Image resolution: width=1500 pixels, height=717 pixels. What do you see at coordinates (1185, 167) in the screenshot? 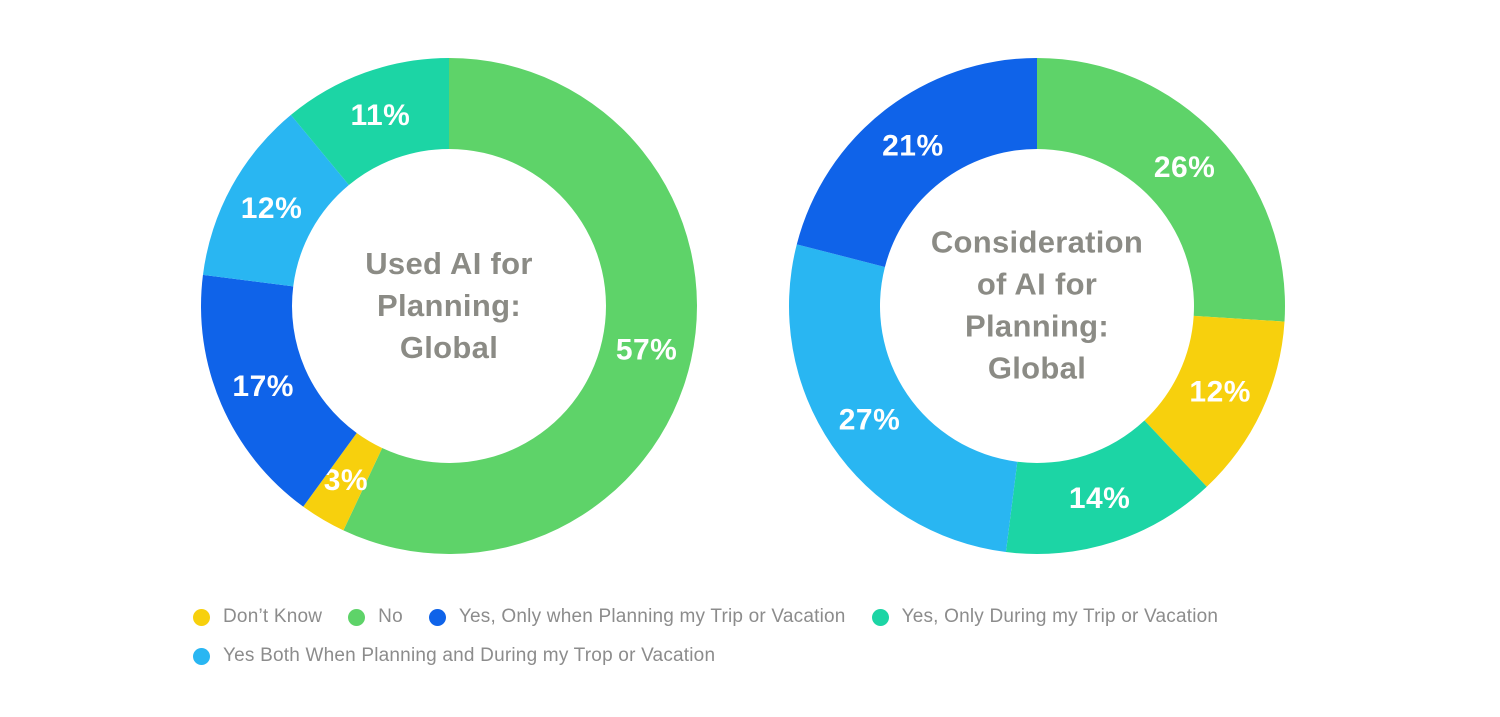
I see `slice-percent-label: 26%` at bounding box center [1185, 167].